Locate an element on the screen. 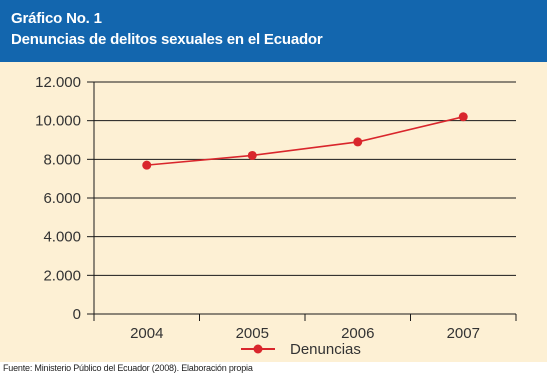 The height and width of the screenshot is (376, 547). series-line is located at coordinates (305, 141).